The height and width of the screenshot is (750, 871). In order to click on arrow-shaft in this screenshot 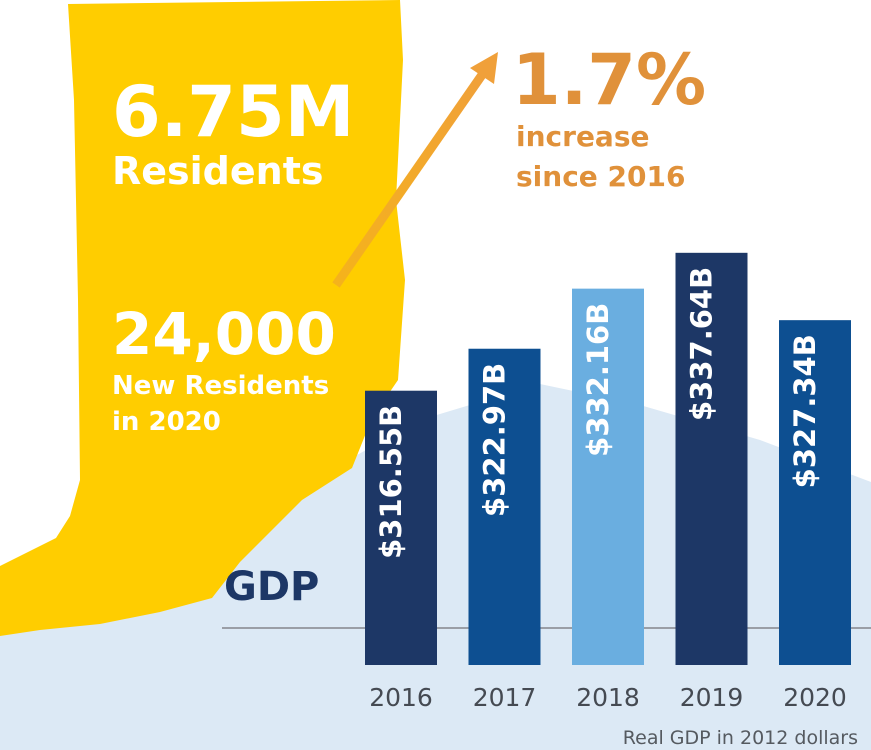, I will do `click(410, 178)`.